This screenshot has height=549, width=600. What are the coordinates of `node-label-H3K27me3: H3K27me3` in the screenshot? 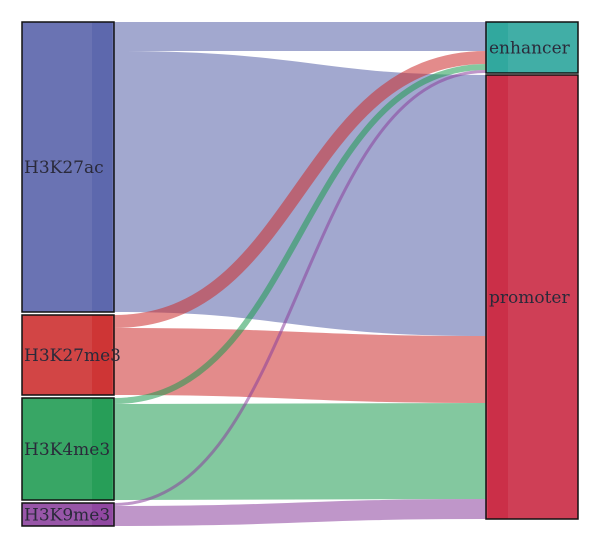 It's located at (72, 356).